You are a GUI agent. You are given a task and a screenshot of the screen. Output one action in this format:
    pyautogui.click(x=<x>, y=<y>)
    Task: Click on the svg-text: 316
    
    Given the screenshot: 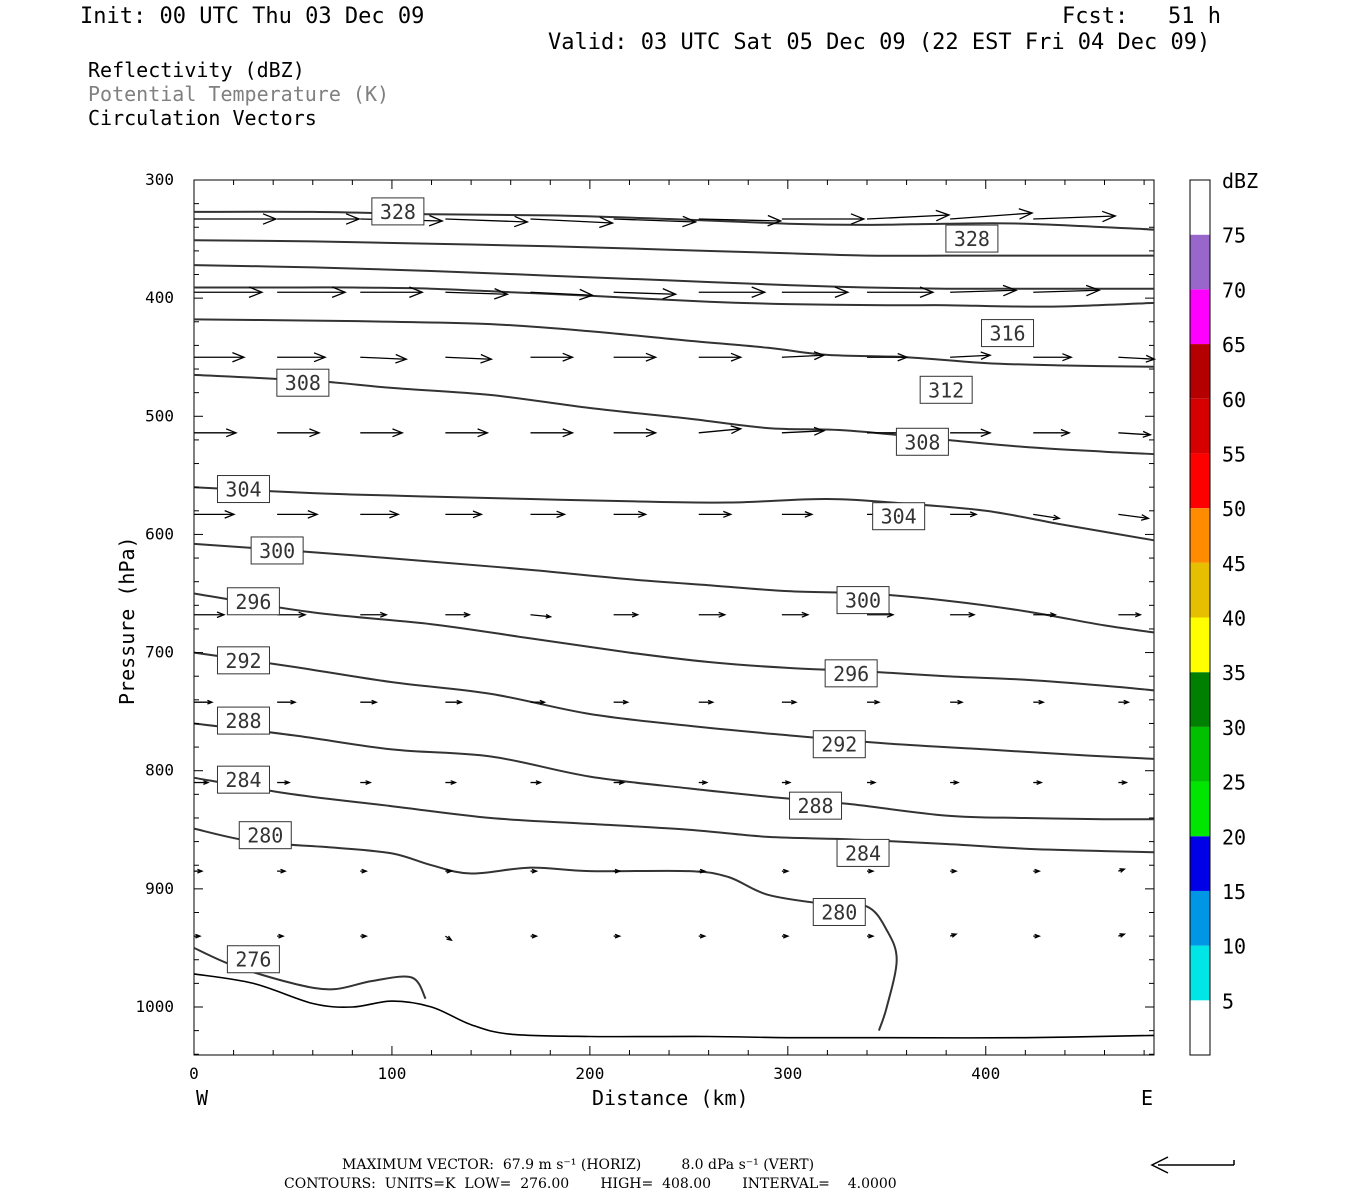 What is the action you would take?
    pyautogui.click(x=1007, y=334)
    